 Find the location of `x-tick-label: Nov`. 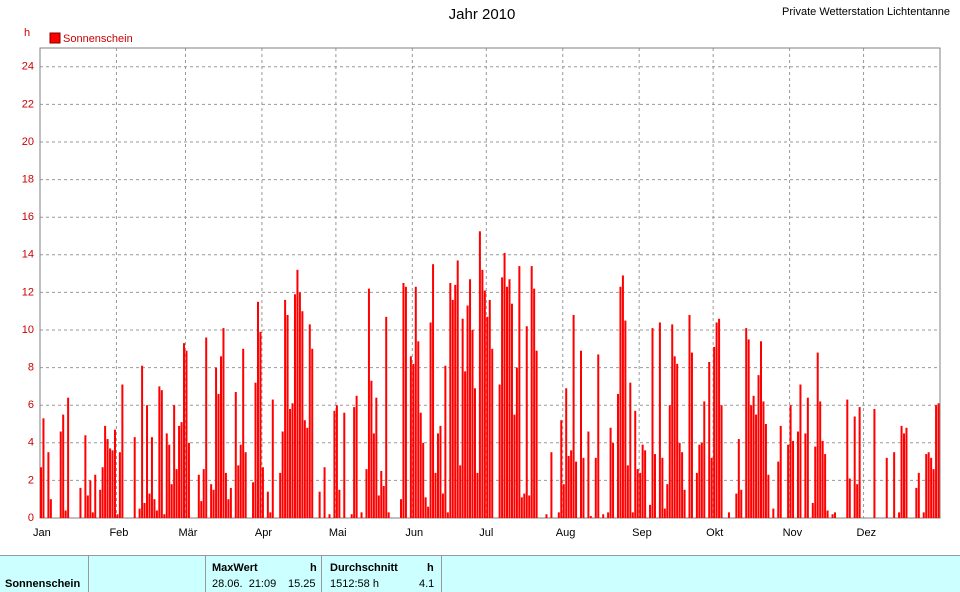

x-tick-label: Nov is located at coordinates (793, 533).